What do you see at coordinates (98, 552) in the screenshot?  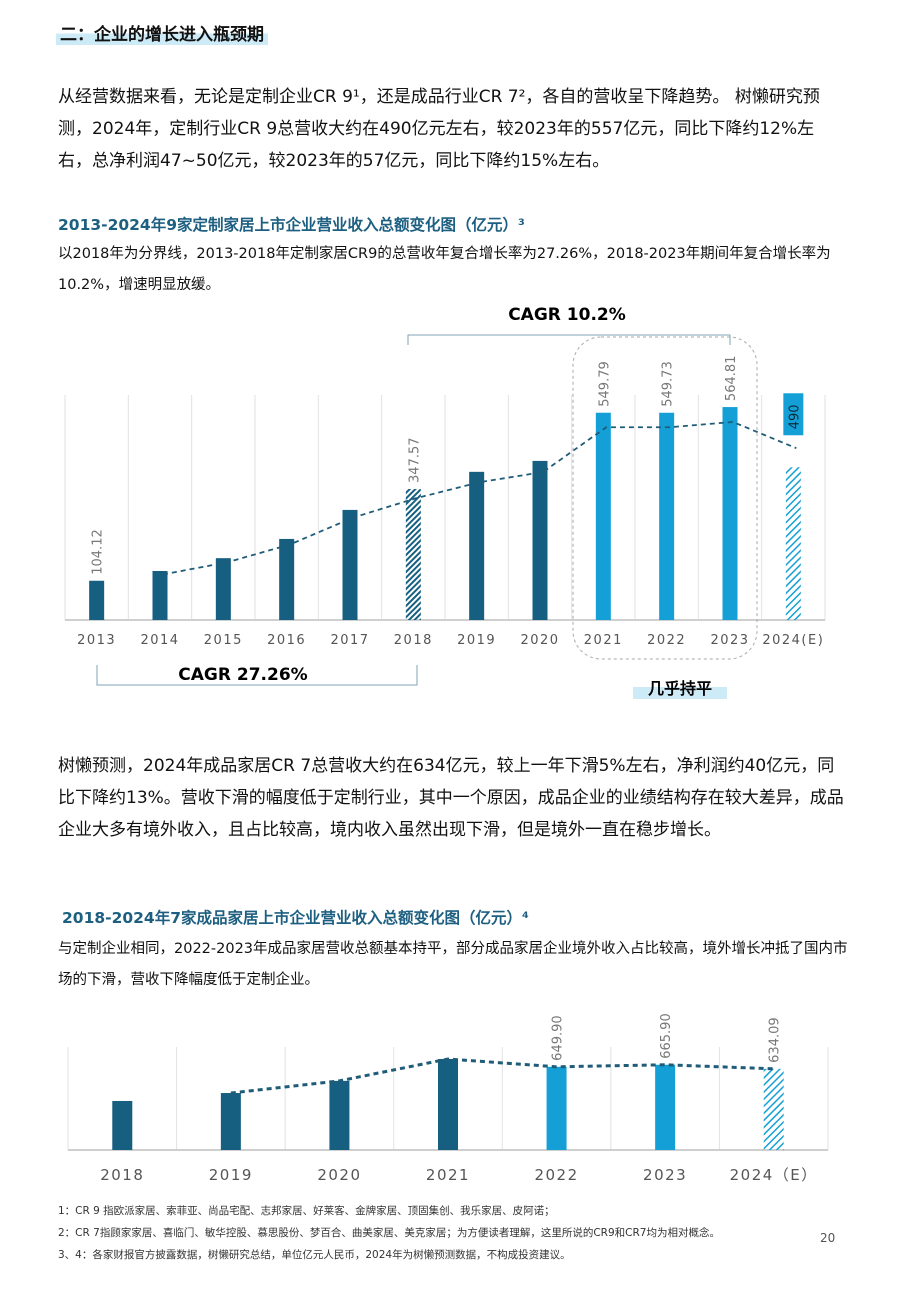 I see `value-label: 104.12` at bounding box center [98, 552].